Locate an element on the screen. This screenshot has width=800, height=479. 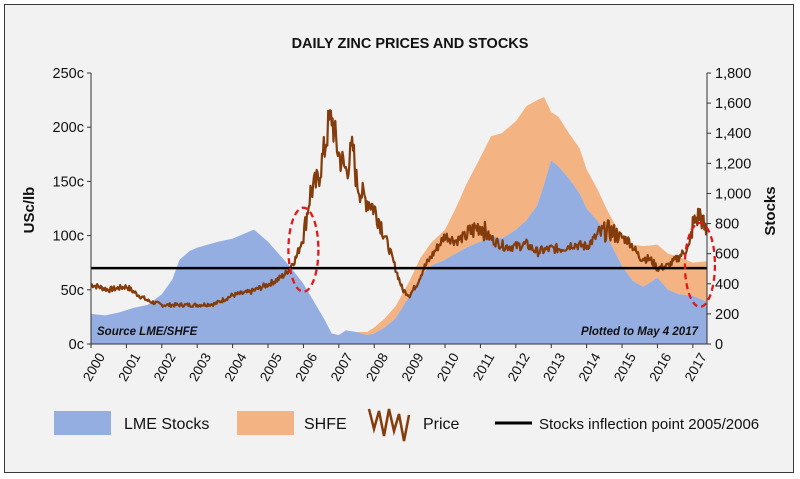
x-tick-label: 2003 is located at coordinates (200, 367).